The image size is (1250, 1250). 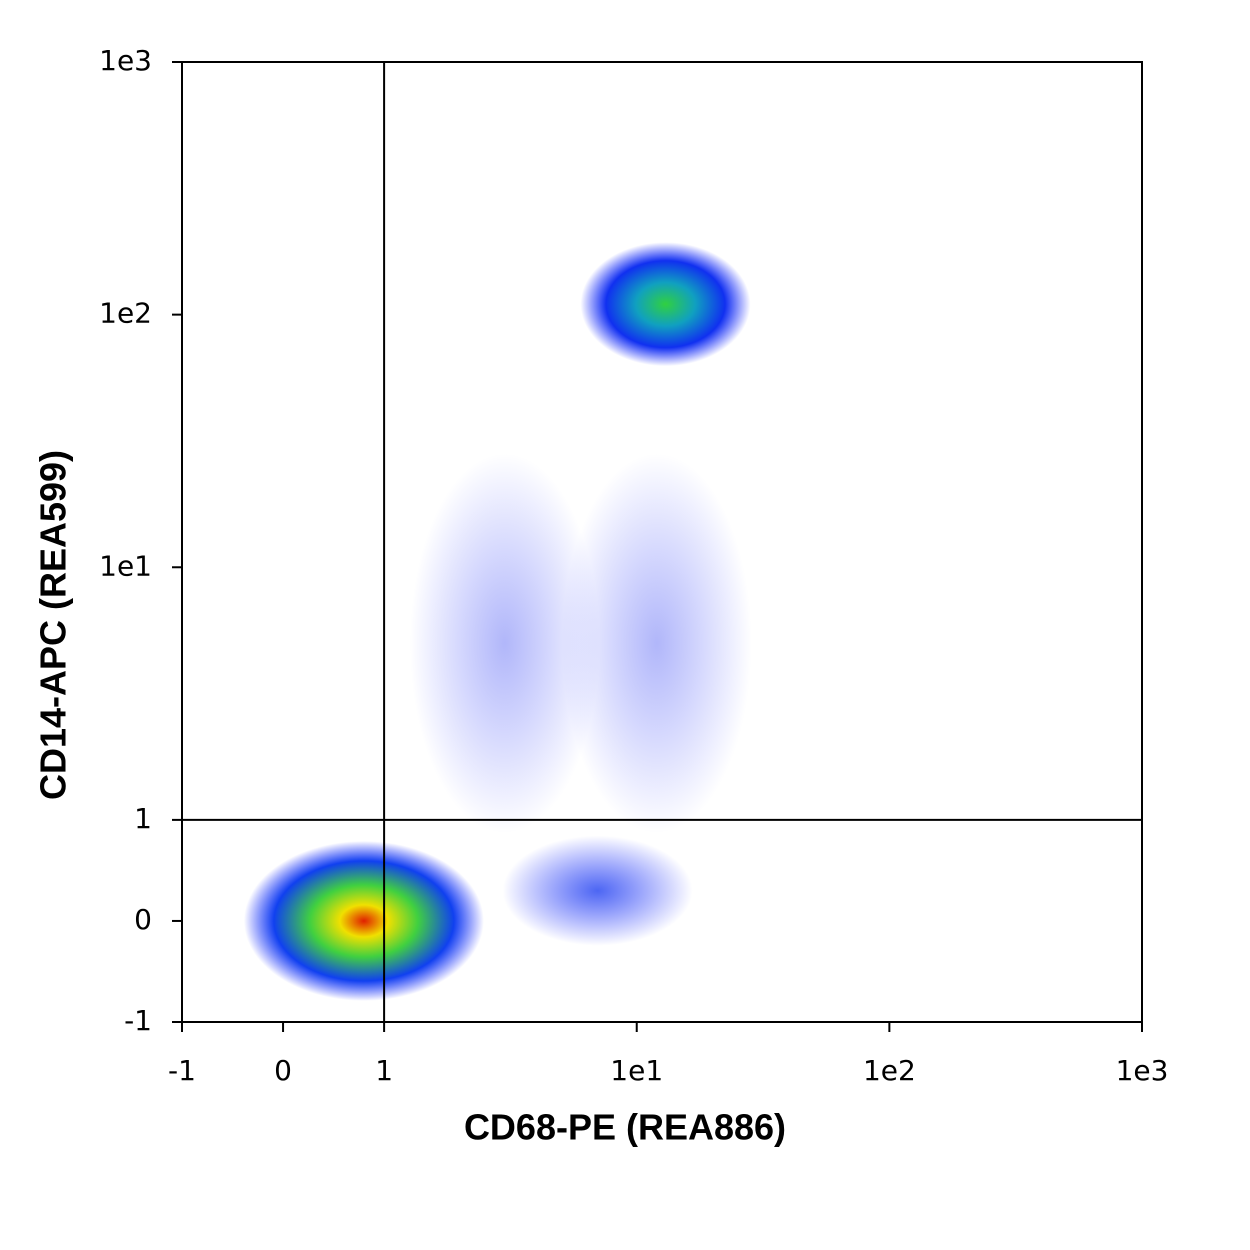 I want to click on x-tick-label: -1, so click(x=182, y=1070).